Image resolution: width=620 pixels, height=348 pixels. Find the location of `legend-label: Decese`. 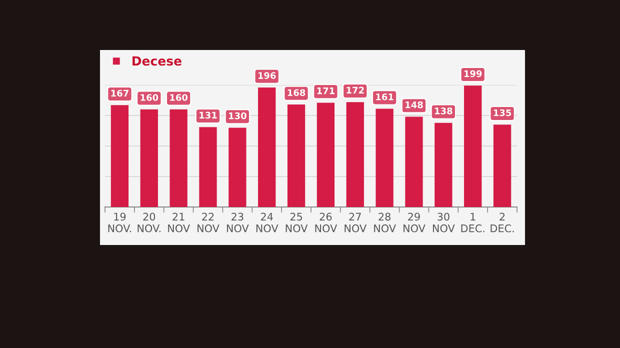

legend-label: Decese is located at coordinates (157, 61).